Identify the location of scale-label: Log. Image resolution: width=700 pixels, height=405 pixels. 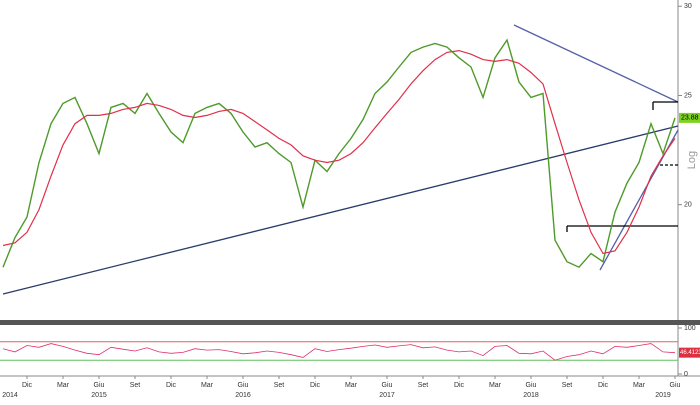
(692, 160).